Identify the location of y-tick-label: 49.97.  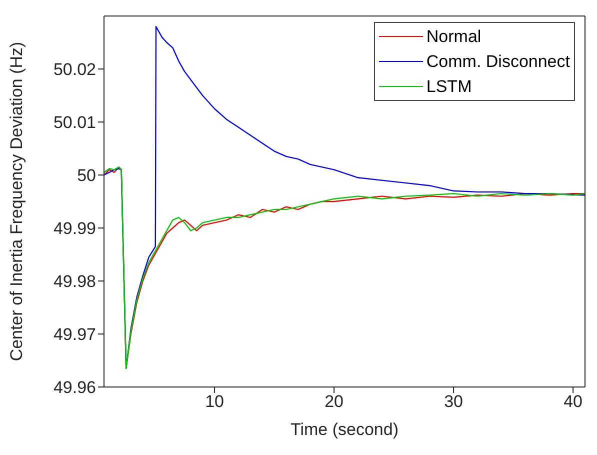
(74, 334).